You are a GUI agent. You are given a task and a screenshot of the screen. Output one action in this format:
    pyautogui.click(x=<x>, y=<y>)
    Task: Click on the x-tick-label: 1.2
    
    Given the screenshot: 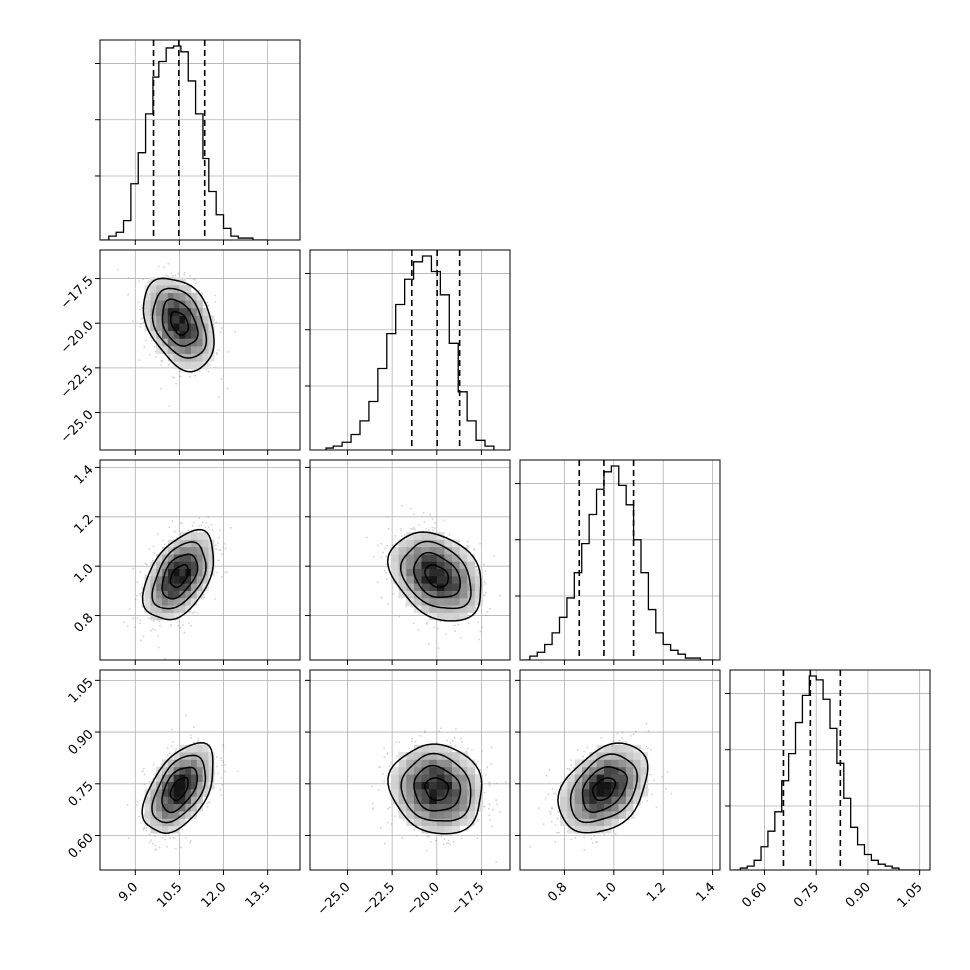 What is the action you would take?
    pyautogui.click(x=656, y=892)
    